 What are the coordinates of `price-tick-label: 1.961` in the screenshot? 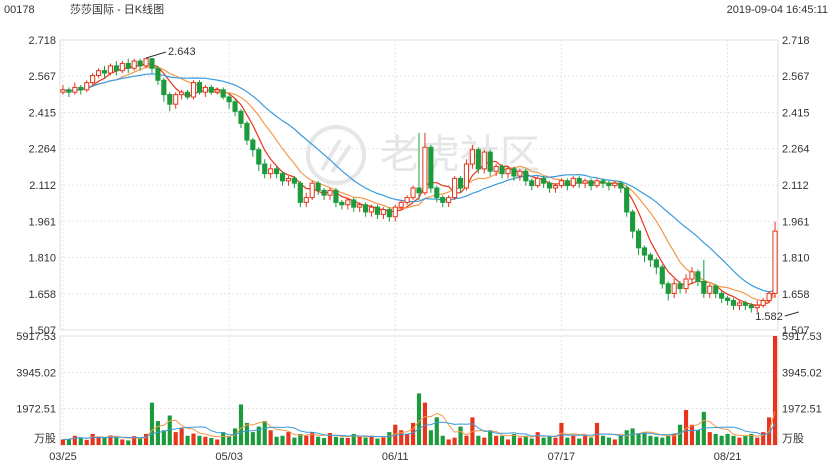 It's located at (42, 222).